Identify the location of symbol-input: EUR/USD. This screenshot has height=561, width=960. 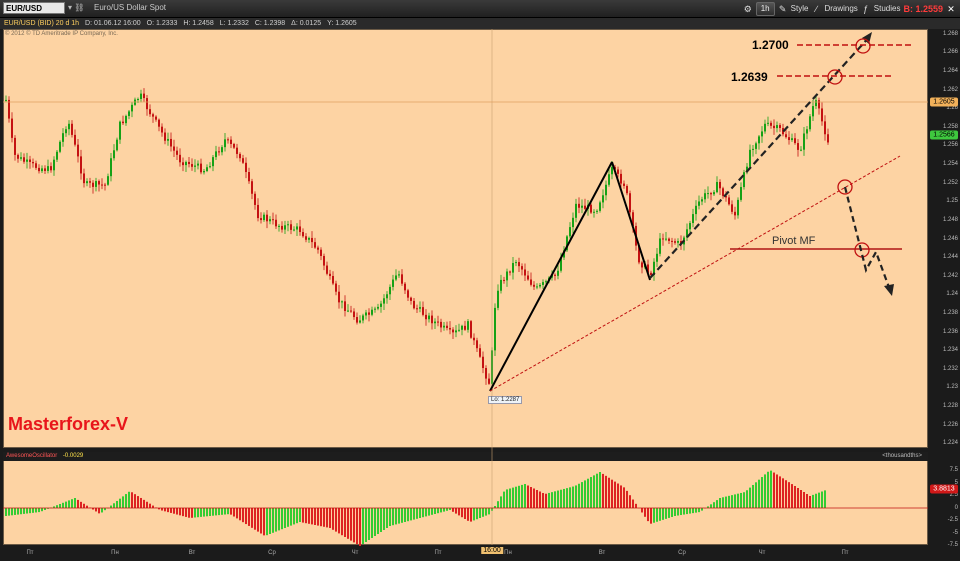
(34, 8).